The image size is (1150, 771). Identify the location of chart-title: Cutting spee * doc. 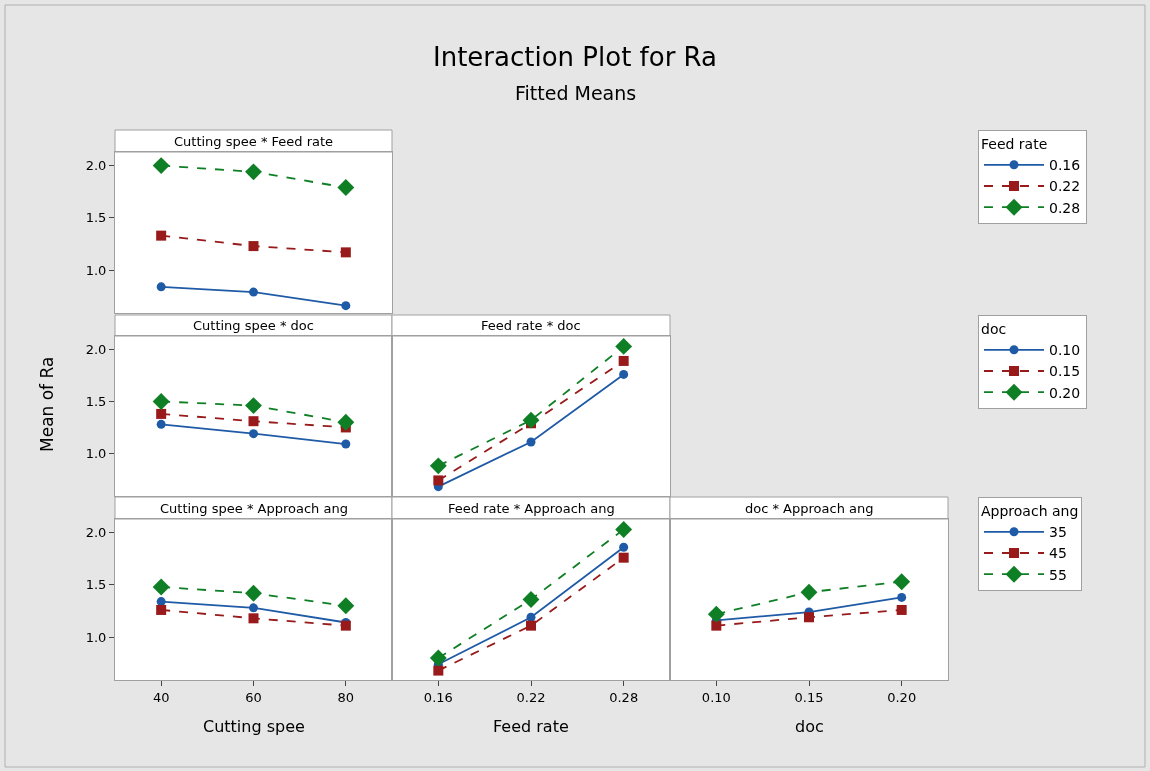
(253, 325).